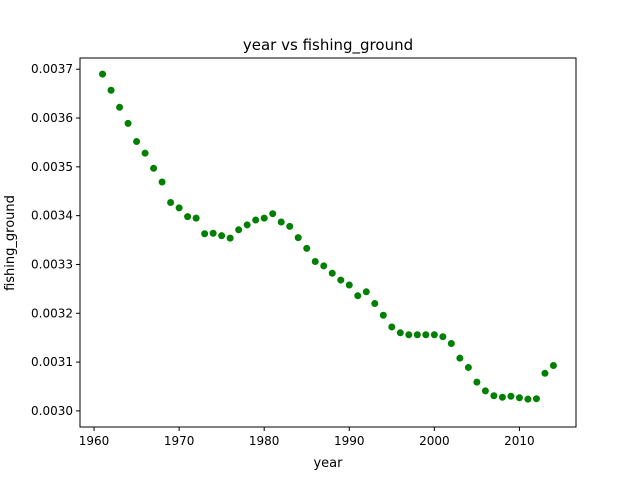 The image size is (640, 480). I want to click on x-axis-ticks: 1960 1970 1980 1990 2000 2010, so click(307, 437).